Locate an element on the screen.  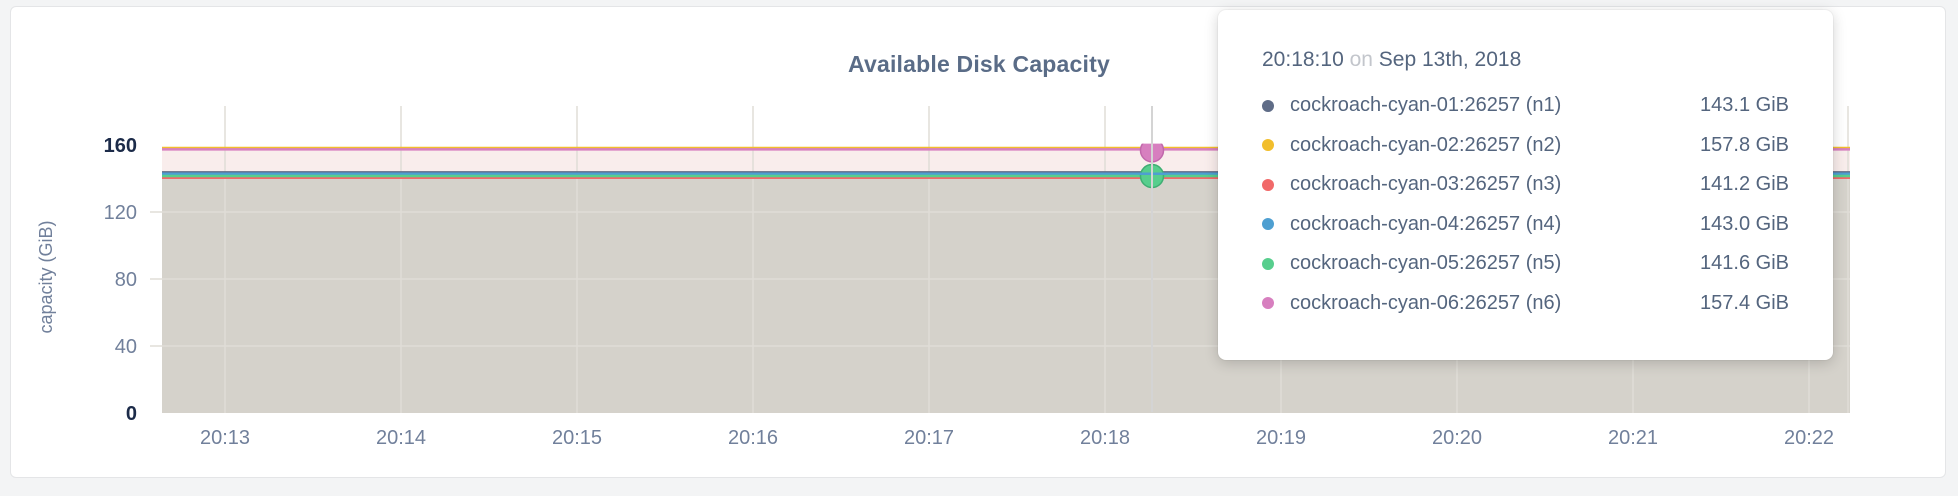
x-axis-tick: 20:20 is located at coordinates (1457, 438).